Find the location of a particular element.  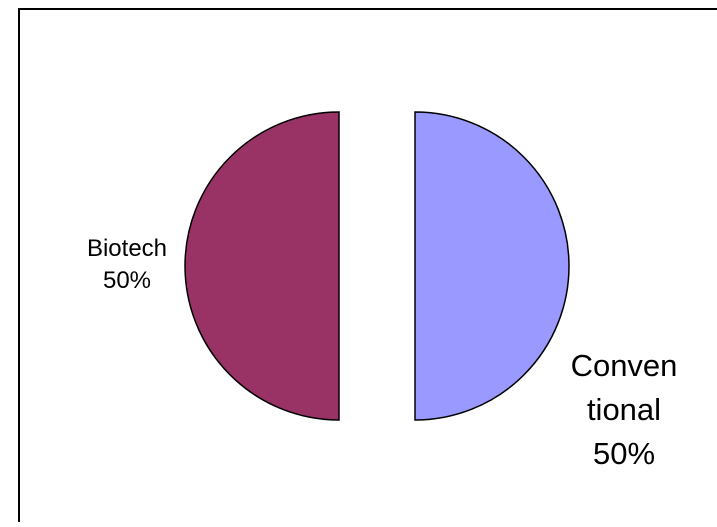

slice-label-conventional: Conven tional 50% is located at coordinates (624, 409).